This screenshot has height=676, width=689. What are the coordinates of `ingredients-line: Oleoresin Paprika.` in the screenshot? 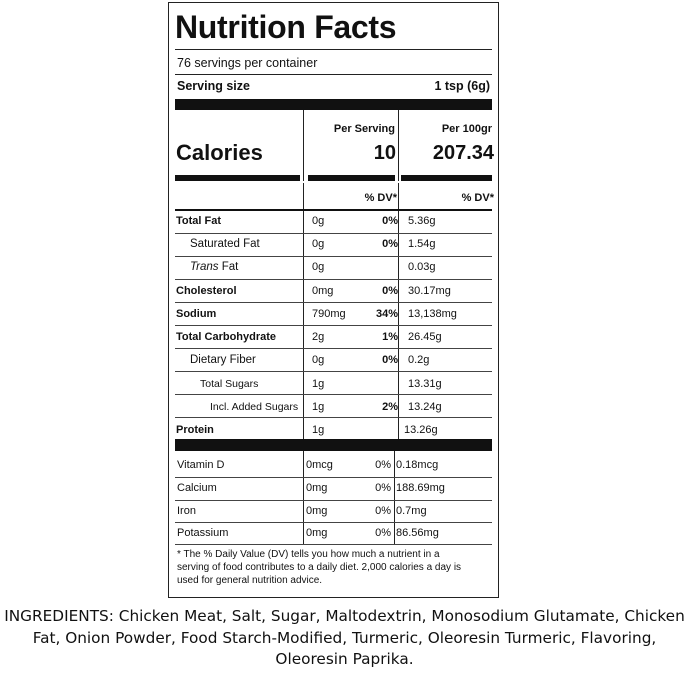 It's located at (344, 659).